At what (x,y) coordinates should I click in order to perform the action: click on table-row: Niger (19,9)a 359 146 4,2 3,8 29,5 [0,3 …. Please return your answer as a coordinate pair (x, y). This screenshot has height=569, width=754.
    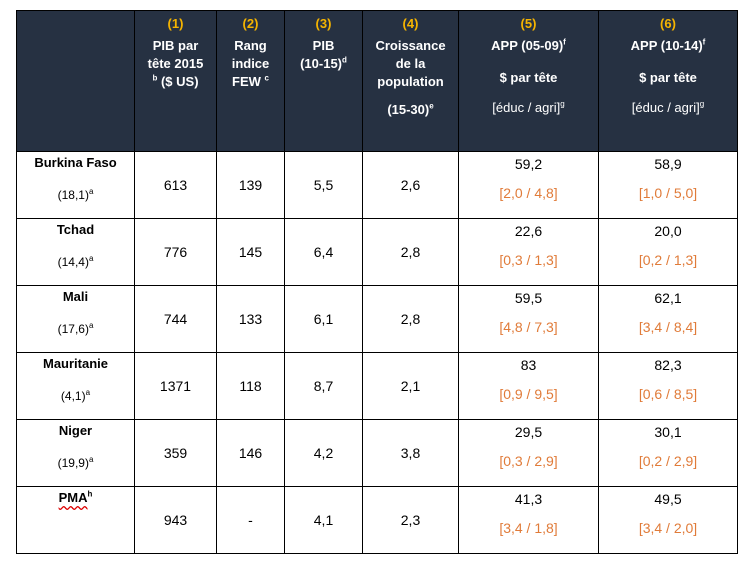
    Looking at the image, I should click on (377, 453).